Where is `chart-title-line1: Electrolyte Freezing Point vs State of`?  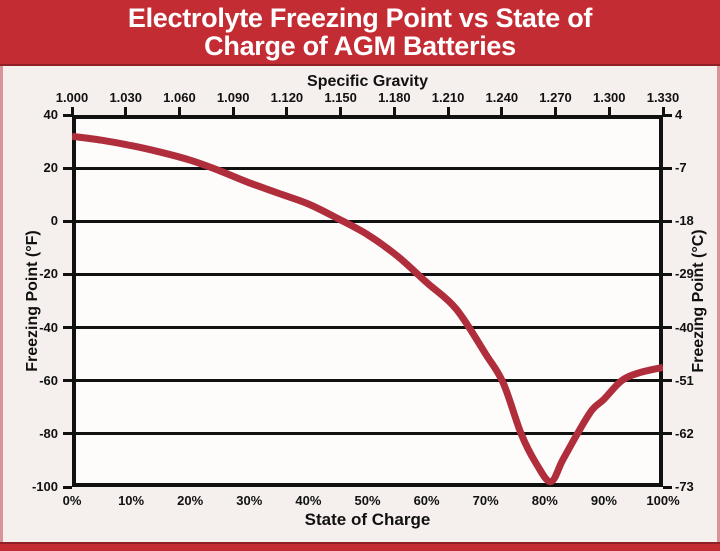
chart-title-line1: Electrolyte Freezing Point vs State of is located at coordinates (360, 18).